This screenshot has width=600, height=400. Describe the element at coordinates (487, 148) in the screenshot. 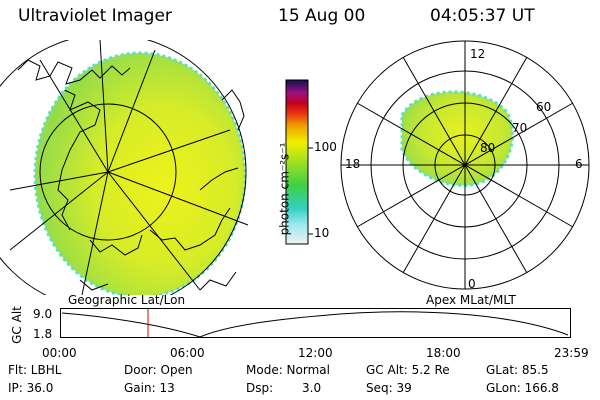

I see `mlat-label-80: 80` at that location.